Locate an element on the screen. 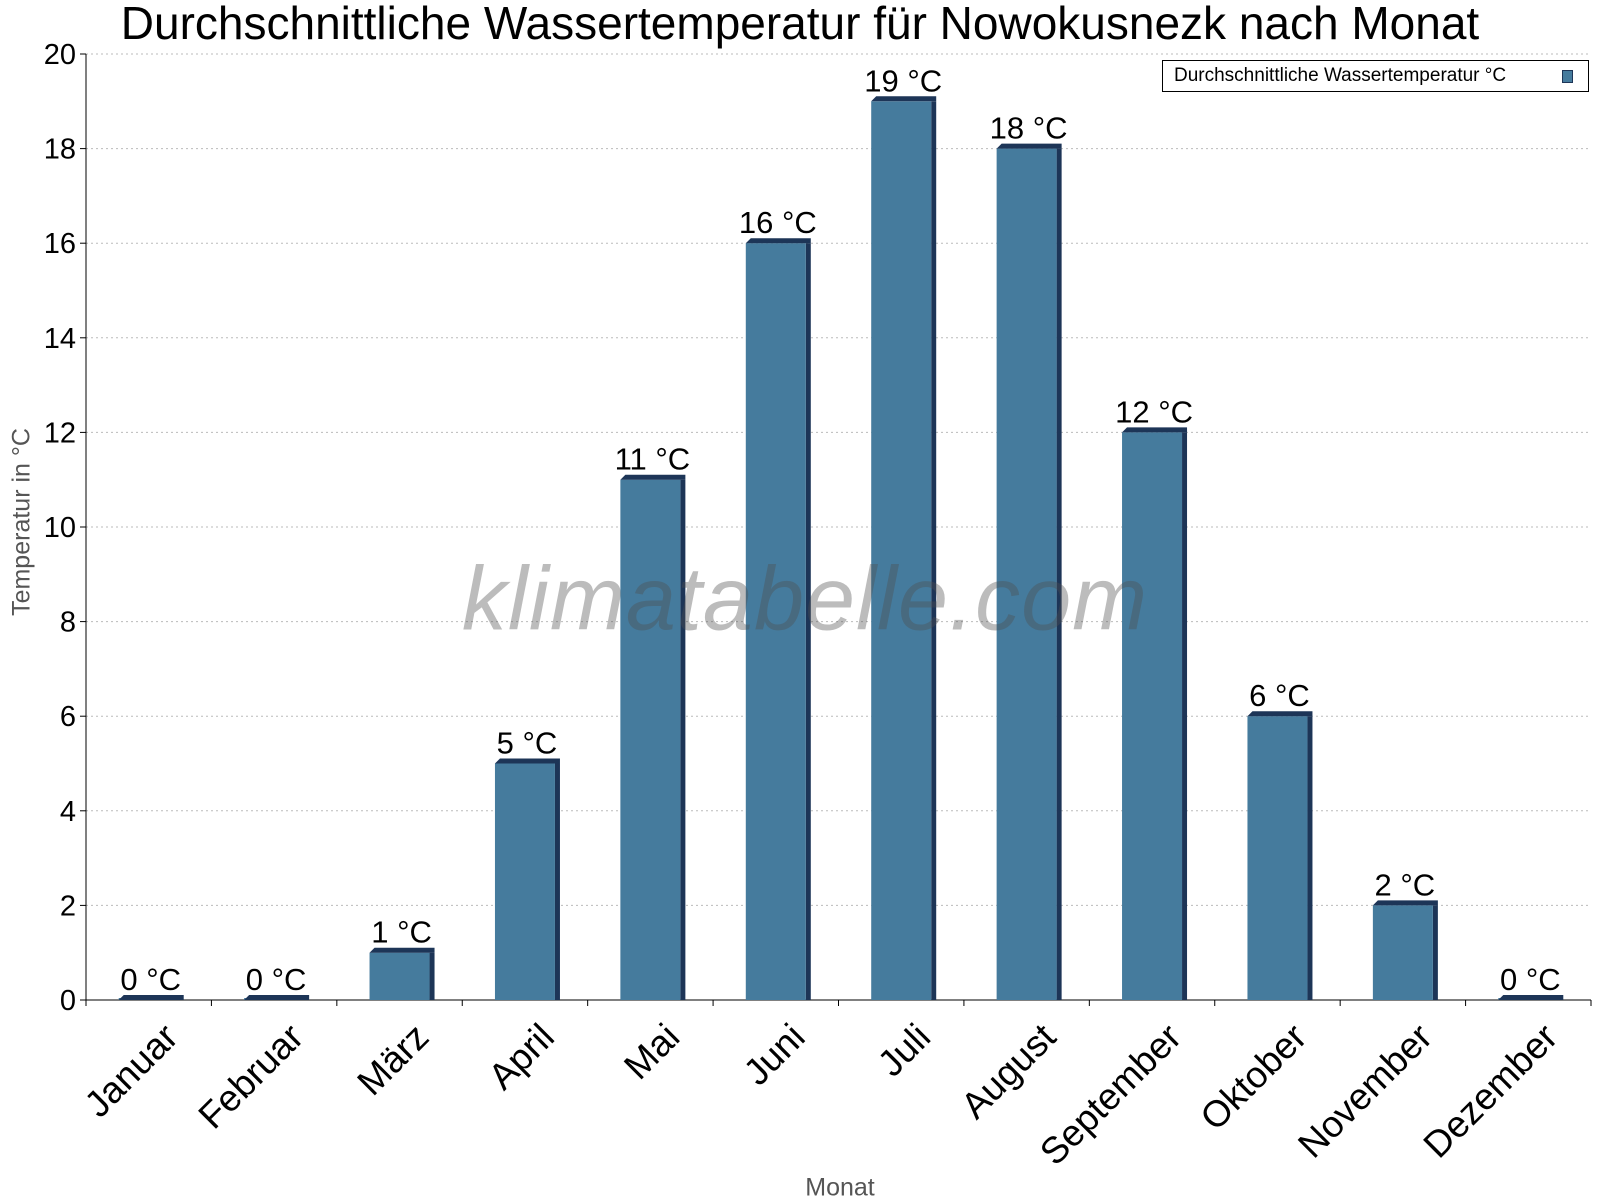 This screenshot has width=1600, height=1203. y-tick-label: 8 is located at coordinates (68, 623).